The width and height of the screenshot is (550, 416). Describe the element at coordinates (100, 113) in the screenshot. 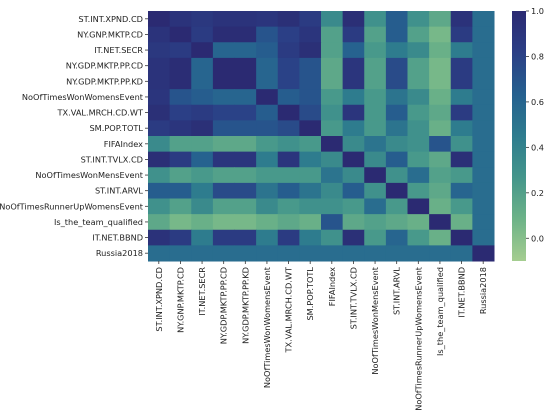

I see `y-tick-label-tx-val-mrch-cd-wt: TX.VAL.MRCH.CD.WT` at that location.